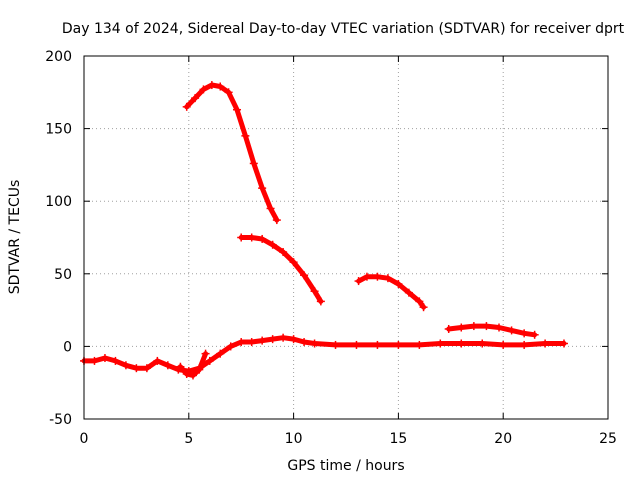  Describe the element at coordinates (58, 202) in the screenshot. I see `y-tick-label: 100` at that location.